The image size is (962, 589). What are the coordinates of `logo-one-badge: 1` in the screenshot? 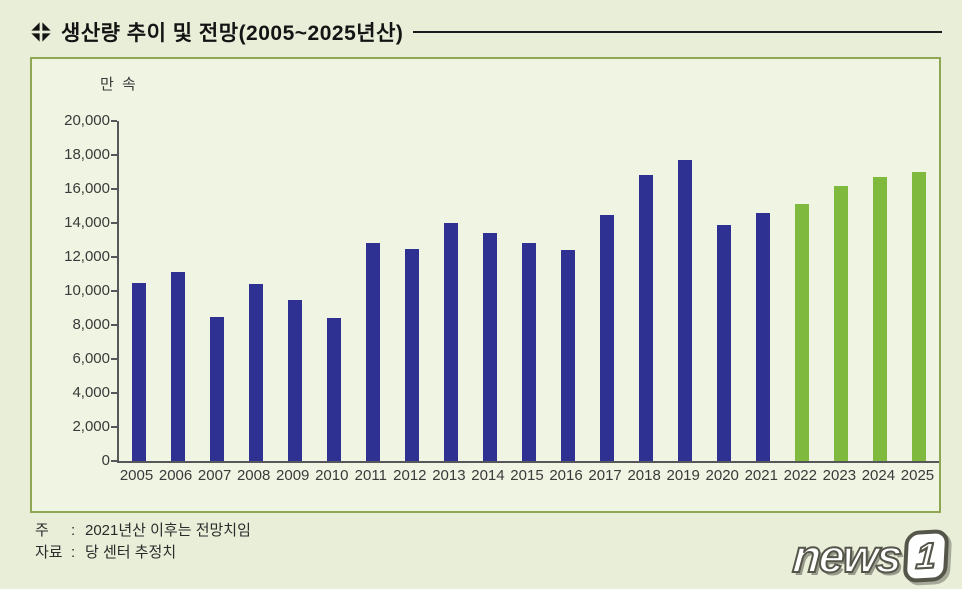 It's located at (926, 556).